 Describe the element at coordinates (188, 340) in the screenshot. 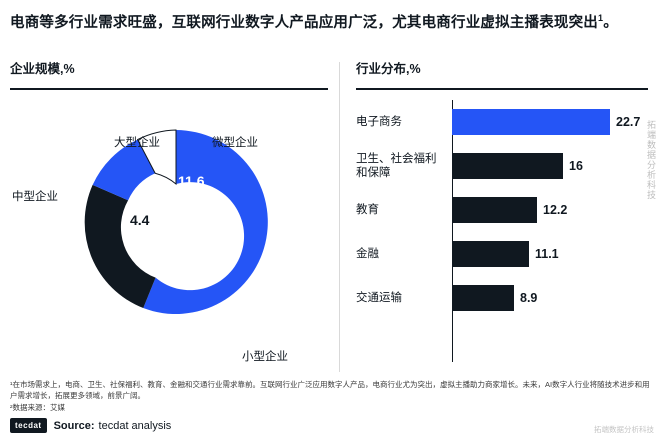

I see `donut-value-small: 55.8` at that location.